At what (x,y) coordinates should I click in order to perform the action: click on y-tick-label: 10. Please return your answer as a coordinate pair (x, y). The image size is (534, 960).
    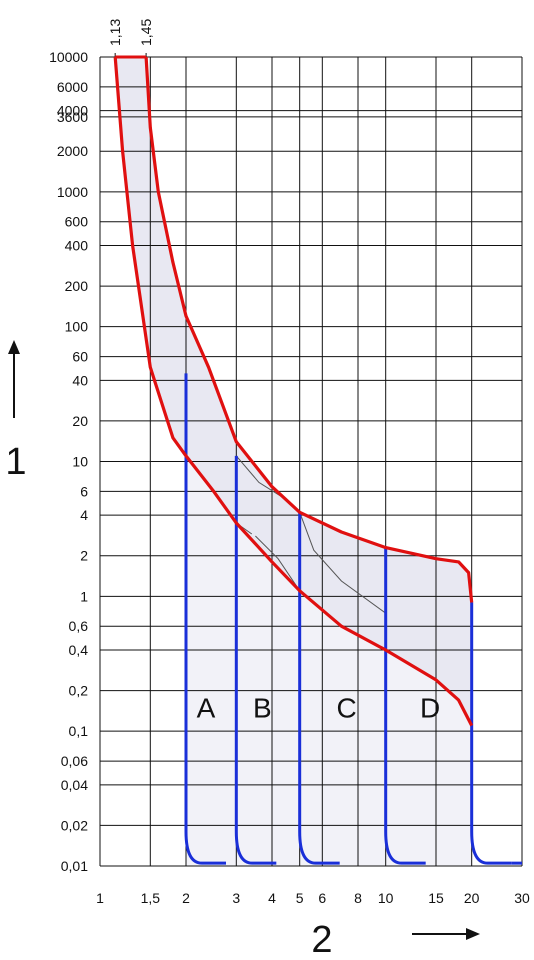
    Looking at the image, I should click on (80, 462).